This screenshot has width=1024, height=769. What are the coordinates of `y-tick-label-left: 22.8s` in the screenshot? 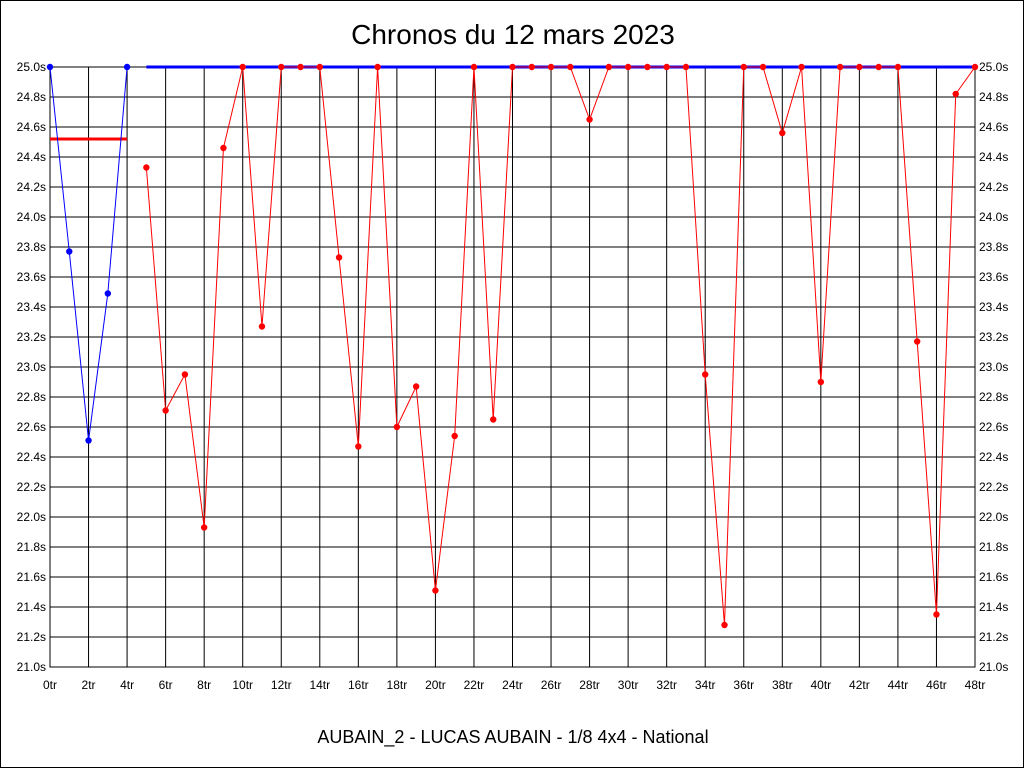 It's located at (31, 397).